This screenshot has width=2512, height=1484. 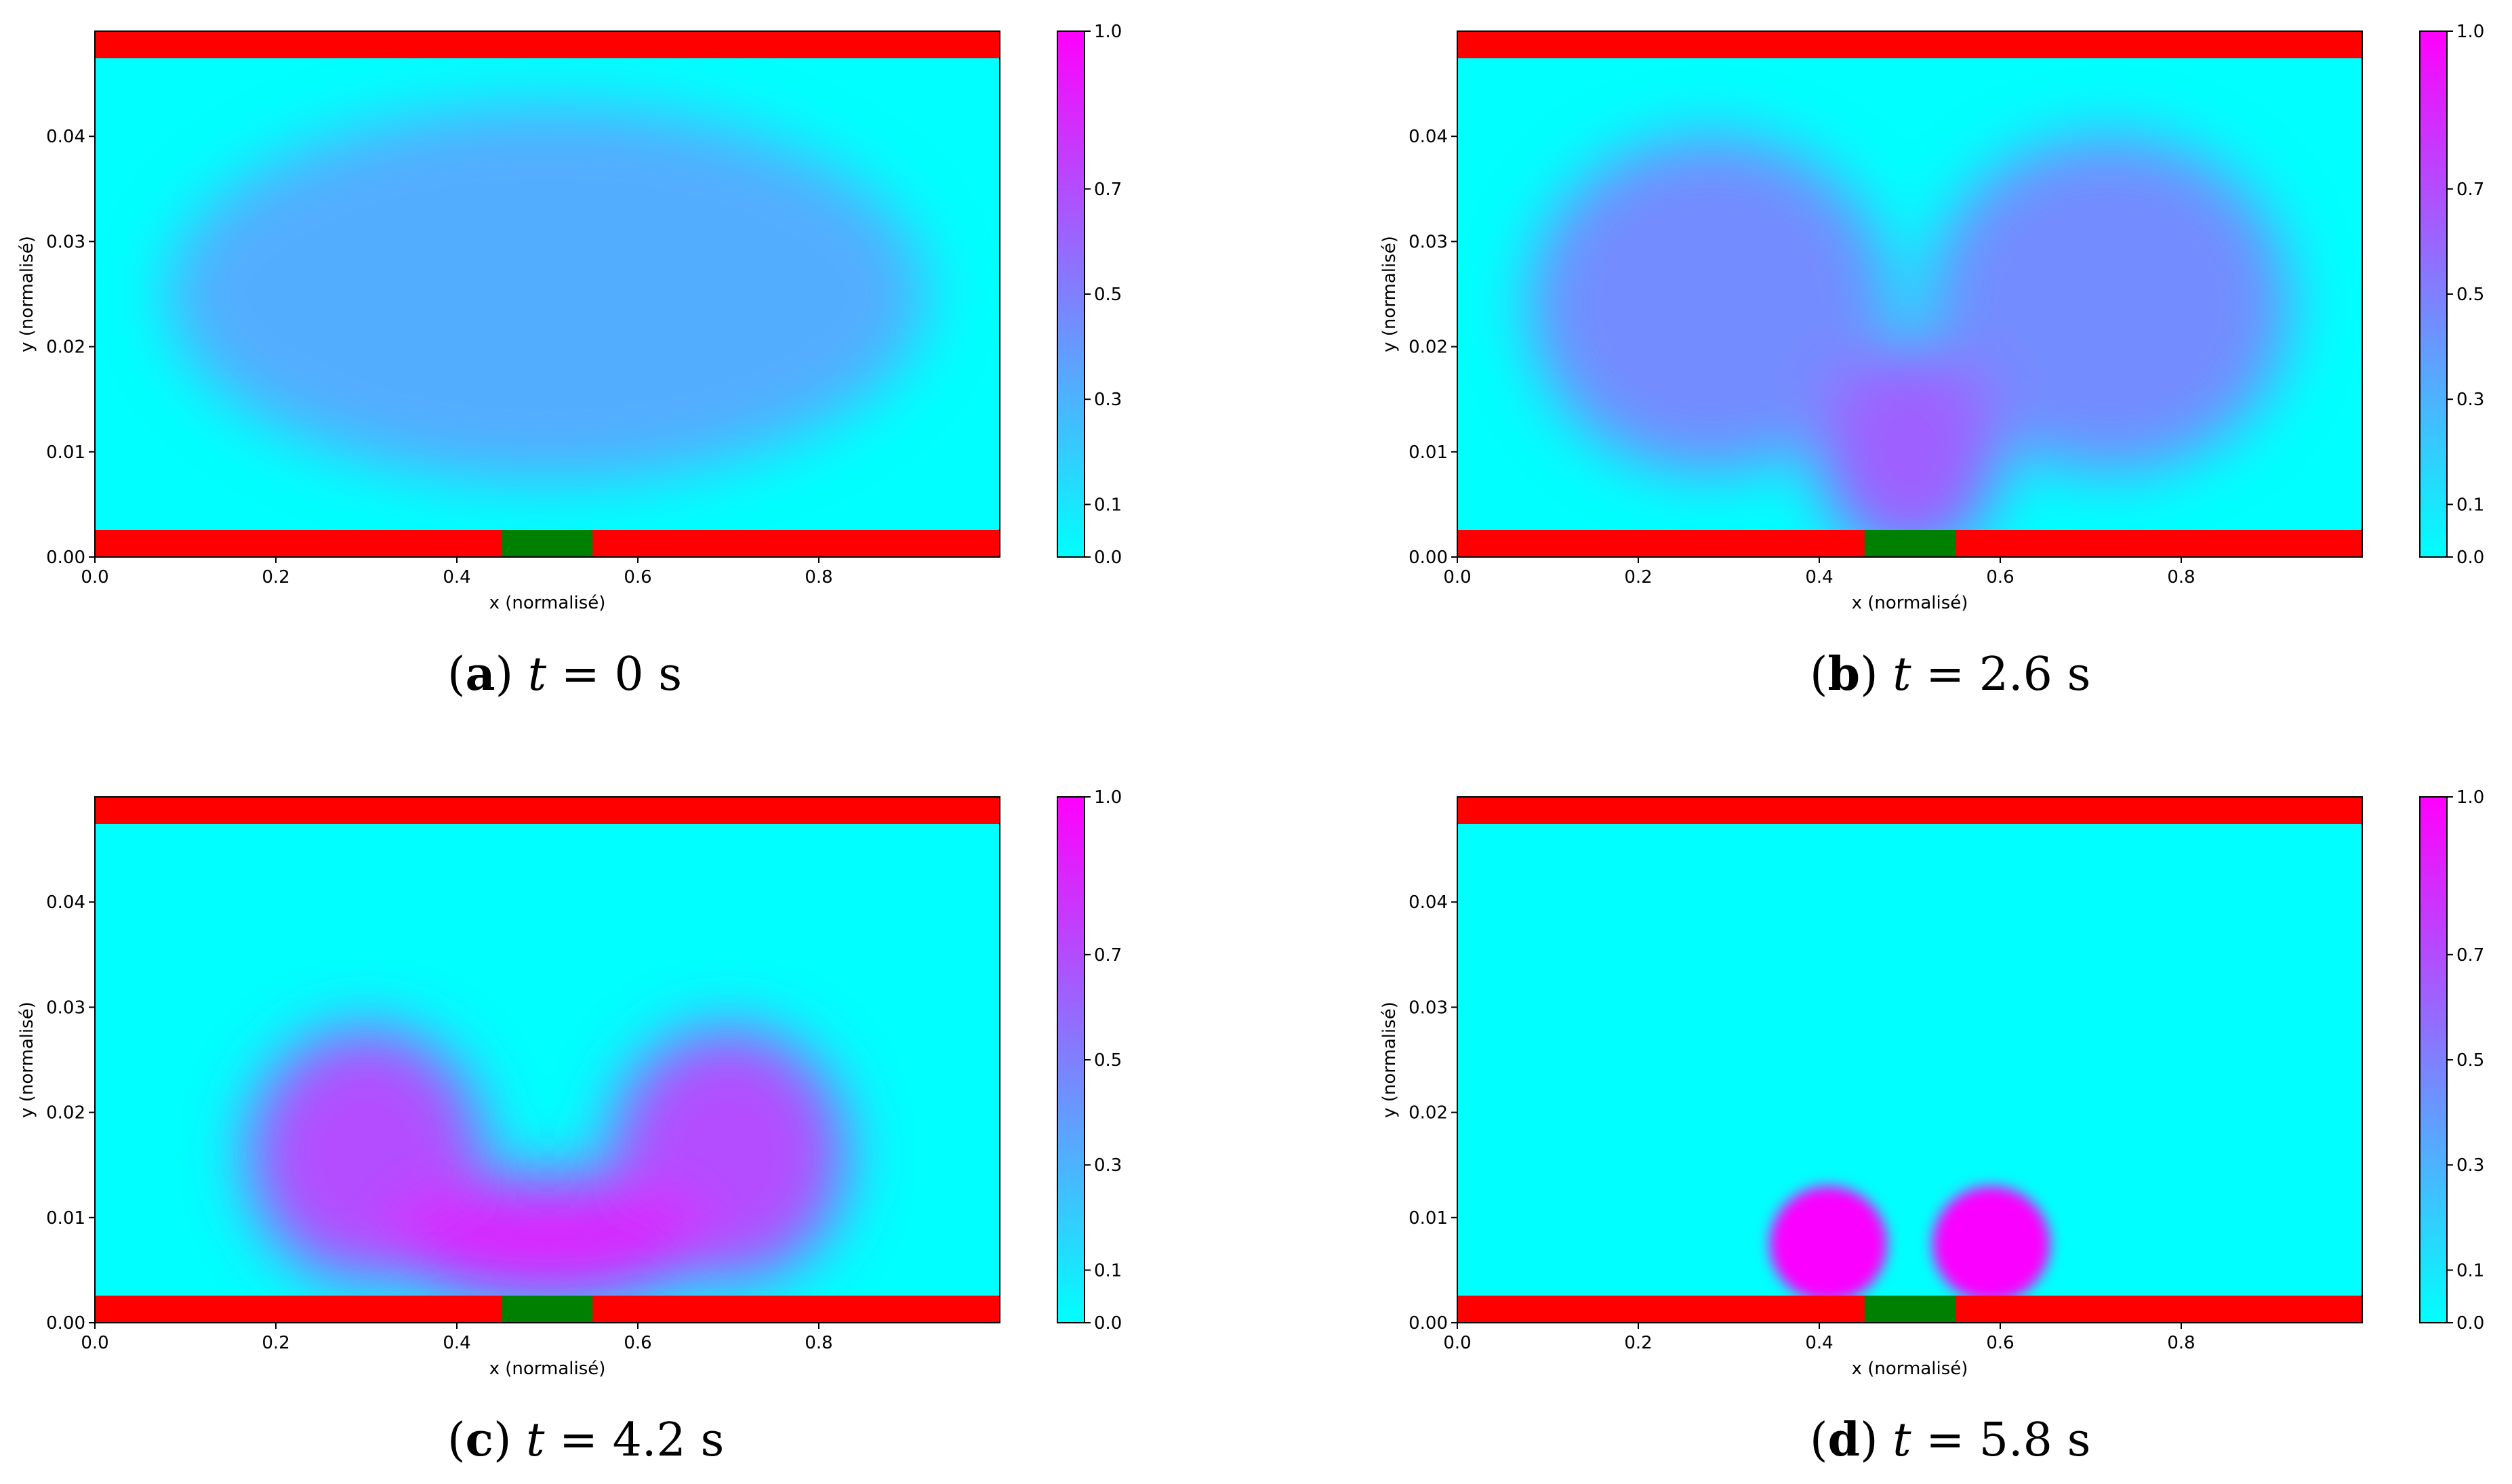 What do you see at coordinates (2015, 1440) in the screenshot?
I see `caption-value: 5.8` at bounding box center [2015, 1440].